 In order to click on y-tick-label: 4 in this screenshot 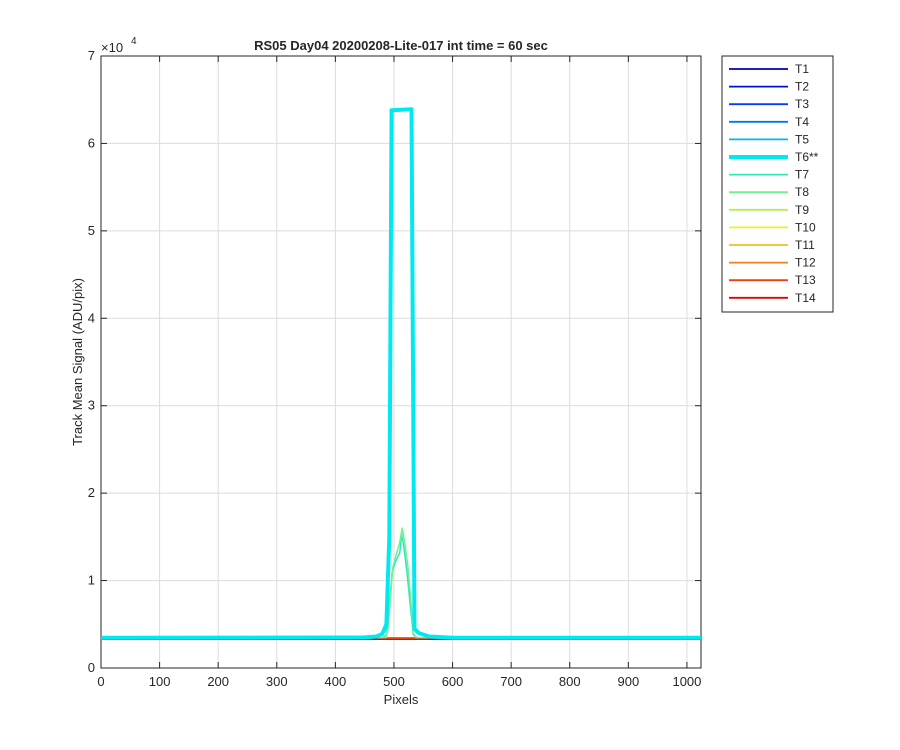, I will do `click(91, 317)`.